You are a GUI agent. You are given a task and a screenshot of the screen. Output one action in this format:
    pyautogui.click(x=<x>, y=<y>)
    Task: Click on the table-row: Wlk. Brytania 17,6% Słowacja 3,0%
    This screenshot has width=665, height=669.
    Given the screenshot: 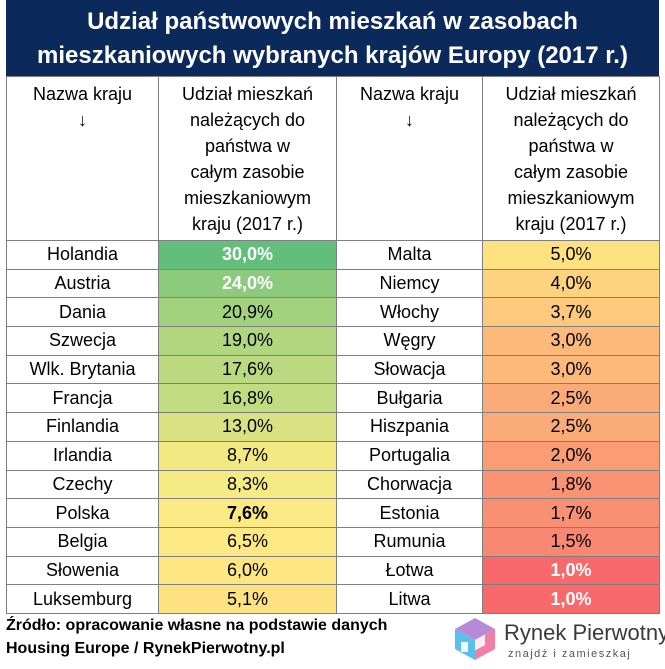 What is the action you would take?
    pyautogui.click(x=333, y=369)
    